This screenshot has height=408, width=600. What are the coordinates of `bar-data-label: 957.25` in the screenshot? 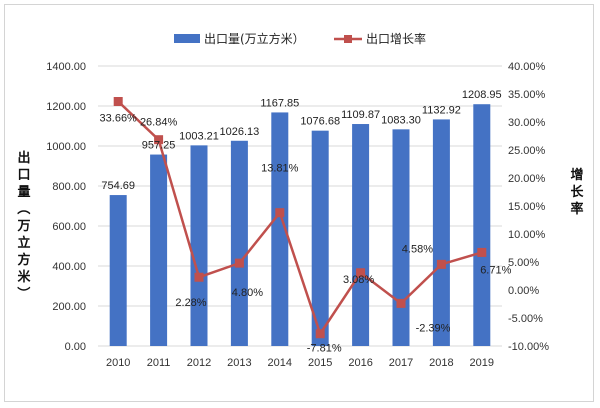 It's located at (159, 146).